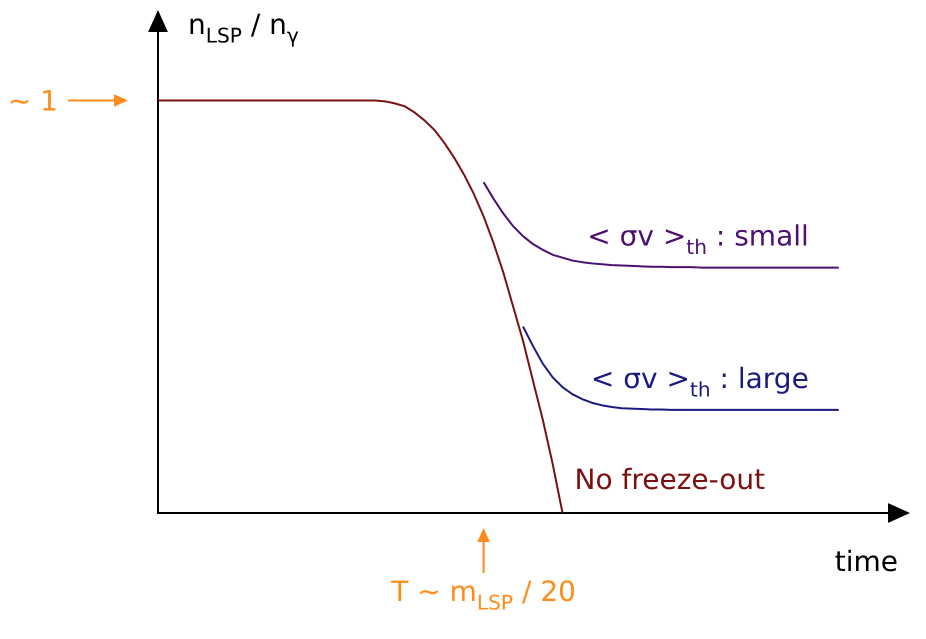 The height and width of the screenshot is (639, 926). I want to click on series-label: No freeze-out, so click(670, 479).